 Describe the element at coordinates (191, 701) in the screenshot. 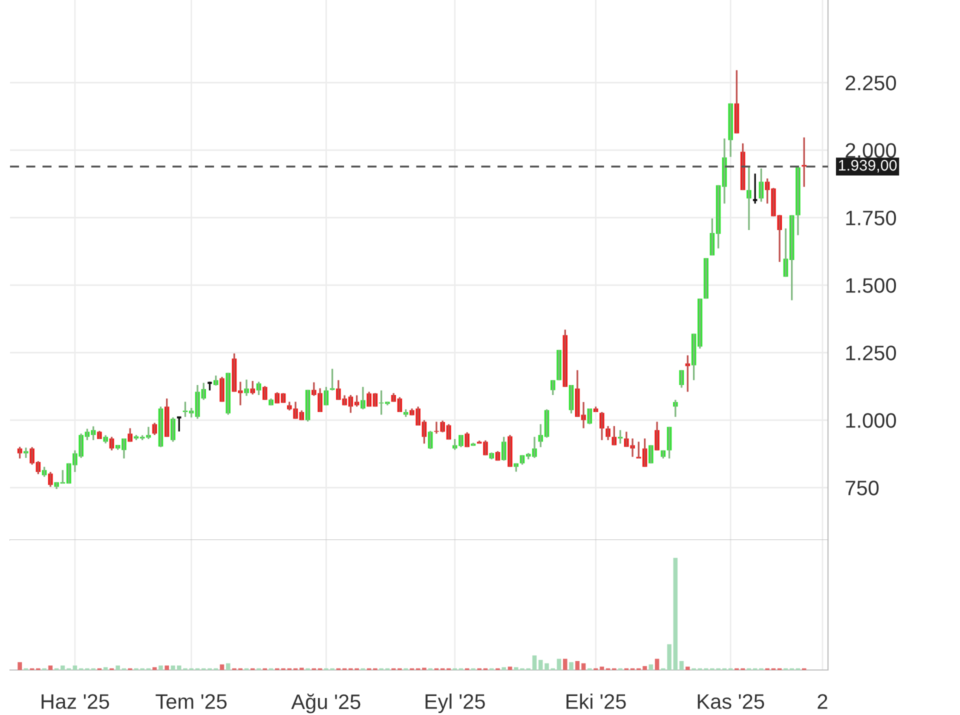

I see `category-label: Tem '25` at that location.